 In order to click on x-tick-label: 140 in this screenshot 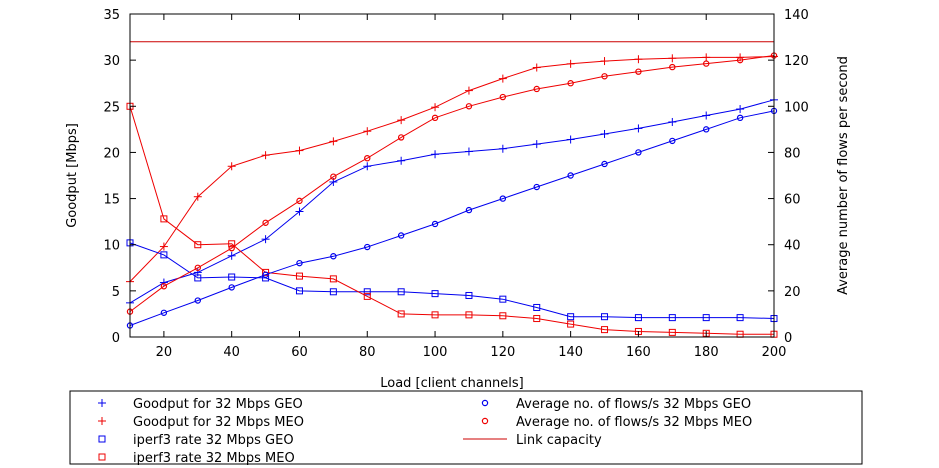, I will do `click(570, 352)`.